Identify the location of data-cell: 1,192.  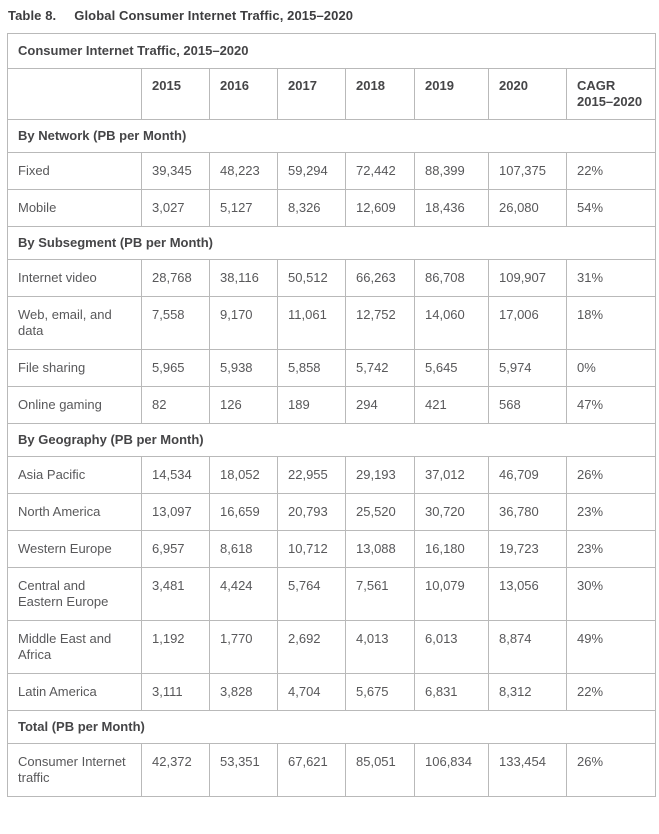
(175, 647).